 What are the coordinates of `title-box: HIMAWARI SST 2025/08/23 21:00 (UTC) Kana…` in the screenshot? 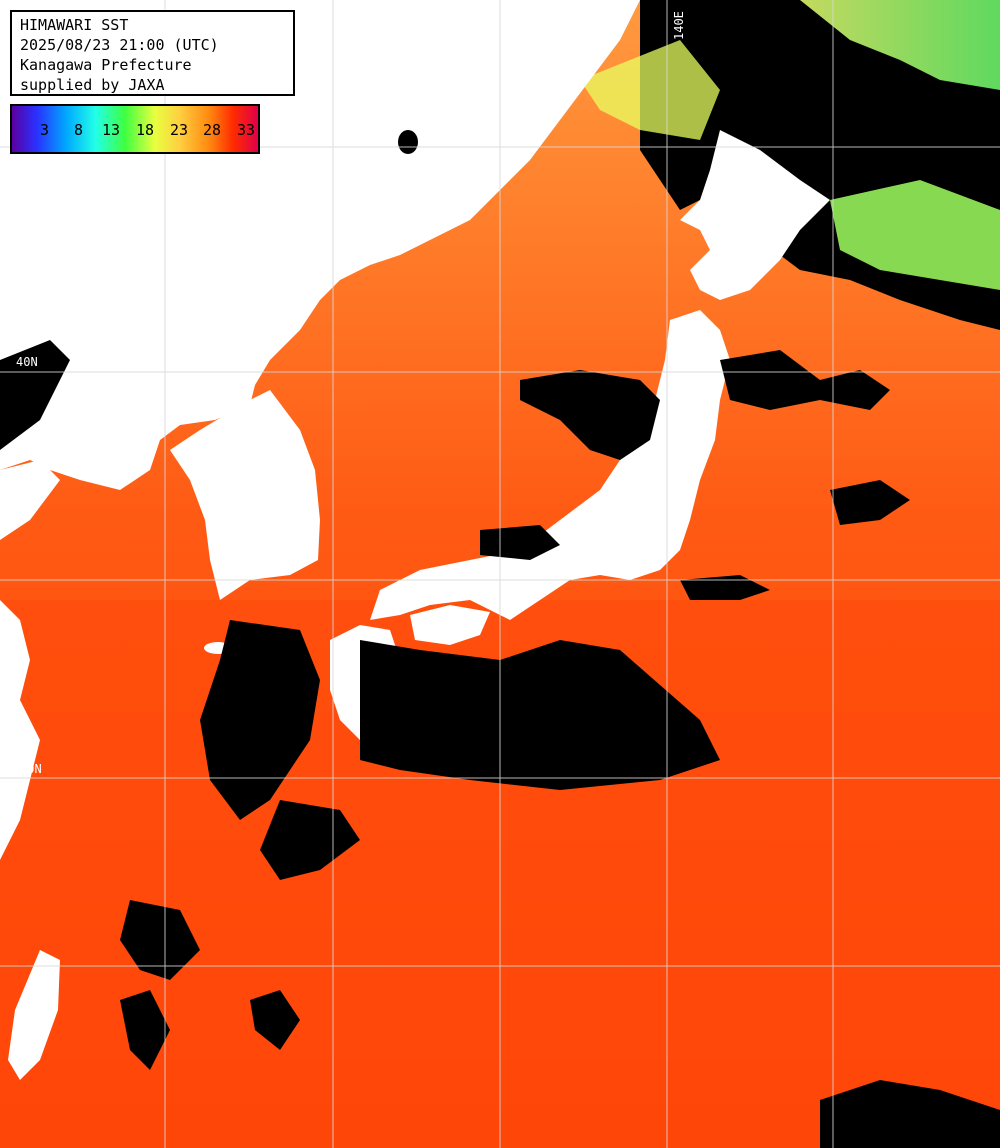 It's located at (152, 53).